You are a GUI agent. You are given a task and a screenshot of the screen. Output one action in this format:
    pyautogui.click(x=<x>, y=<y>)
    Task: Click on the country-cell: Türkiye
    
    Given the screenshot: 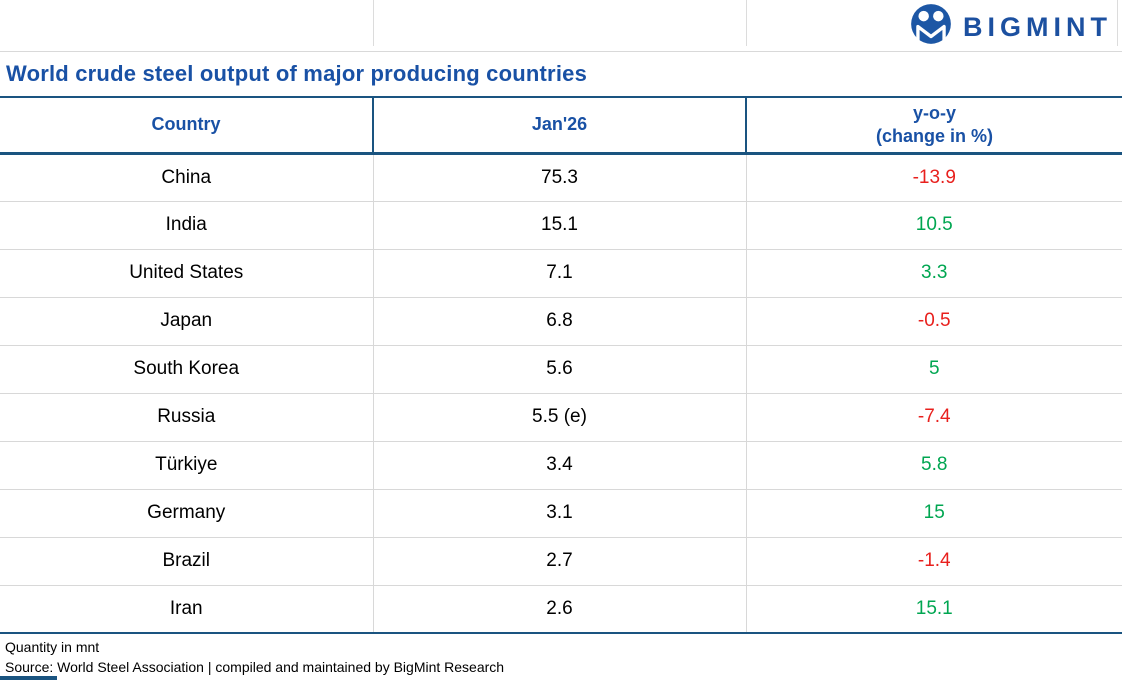 What is the action you would take?
    pyautogui.click(x=186, y=465)
    